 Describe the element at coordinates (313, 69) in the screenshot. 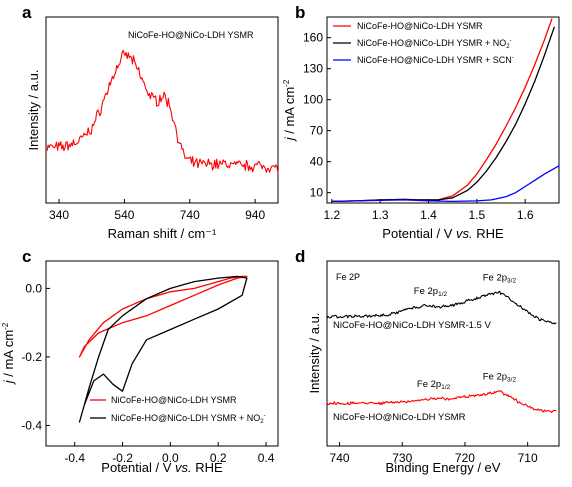

I see `y-tick-label: 130` at that location.